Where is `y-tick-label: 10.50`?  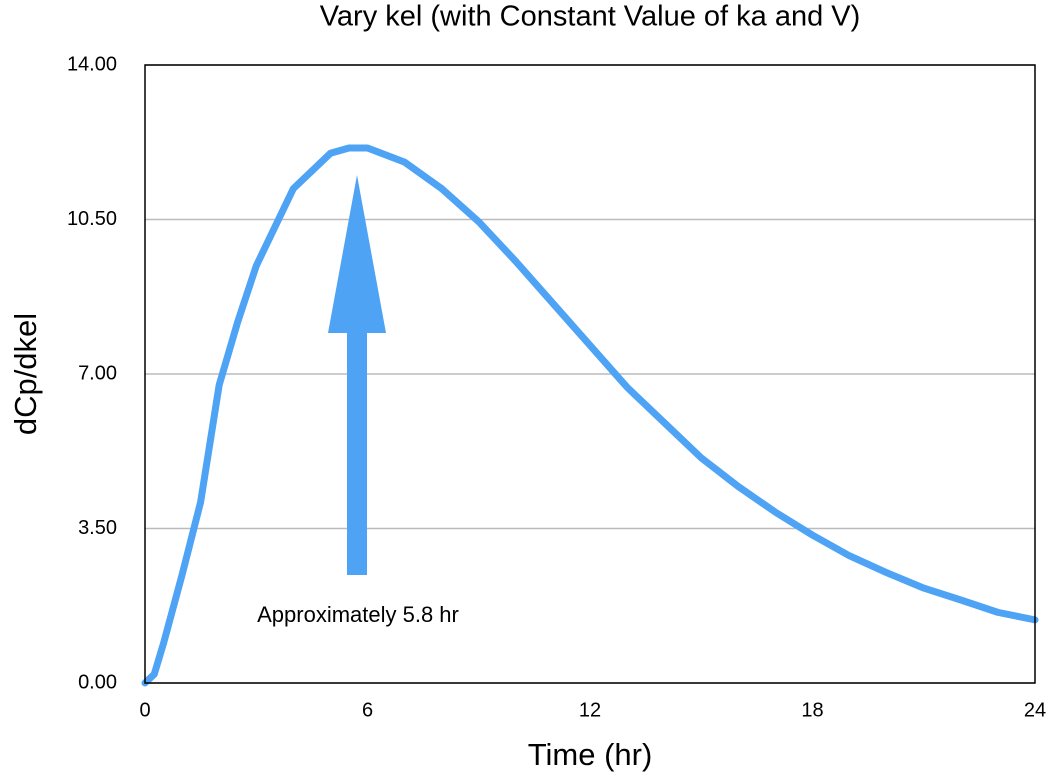 y-tick-label: 10.50 is located at coordinates (92, 219).